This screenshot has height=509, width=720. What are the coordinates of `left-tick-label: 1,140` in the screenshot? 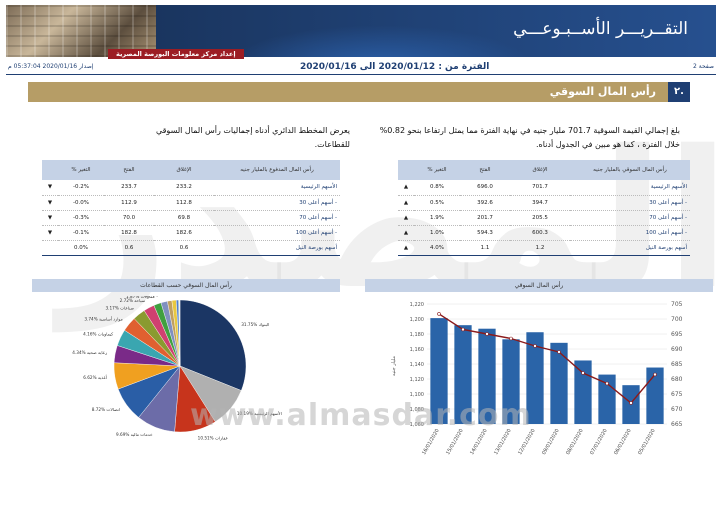 It's located at (417, 365).